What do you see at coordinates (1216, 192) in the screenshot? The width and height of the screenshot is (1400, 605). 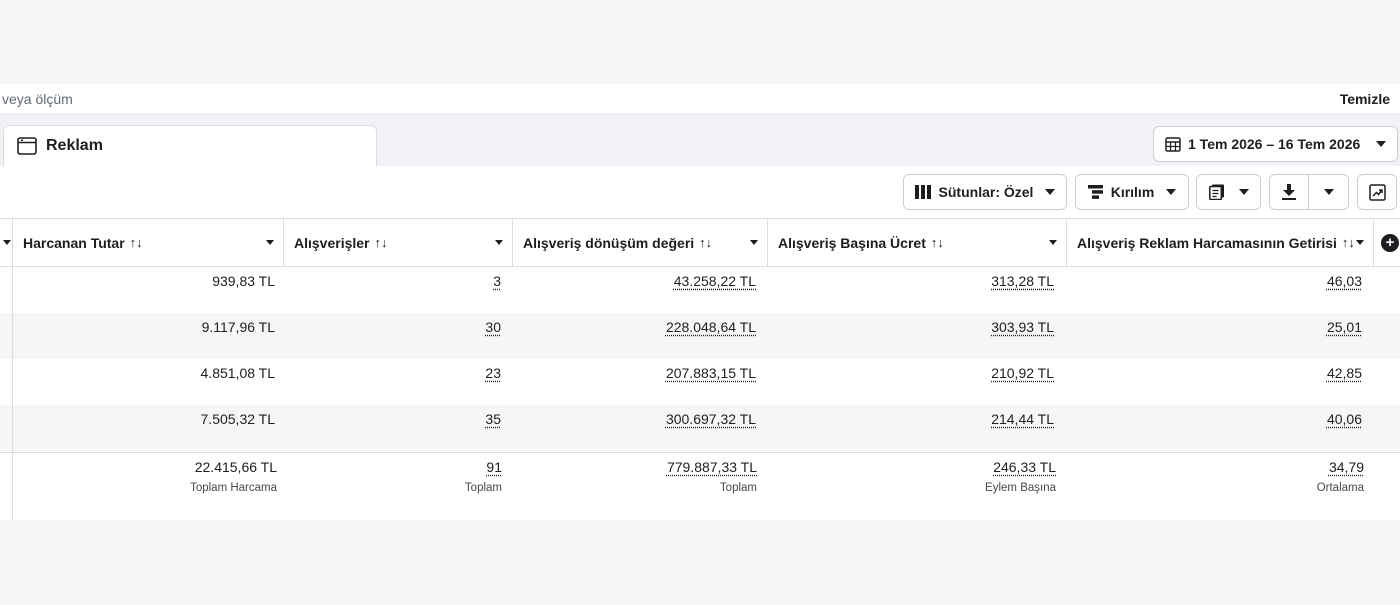 I see `reports-icon` at bounding box center [1216, 192].